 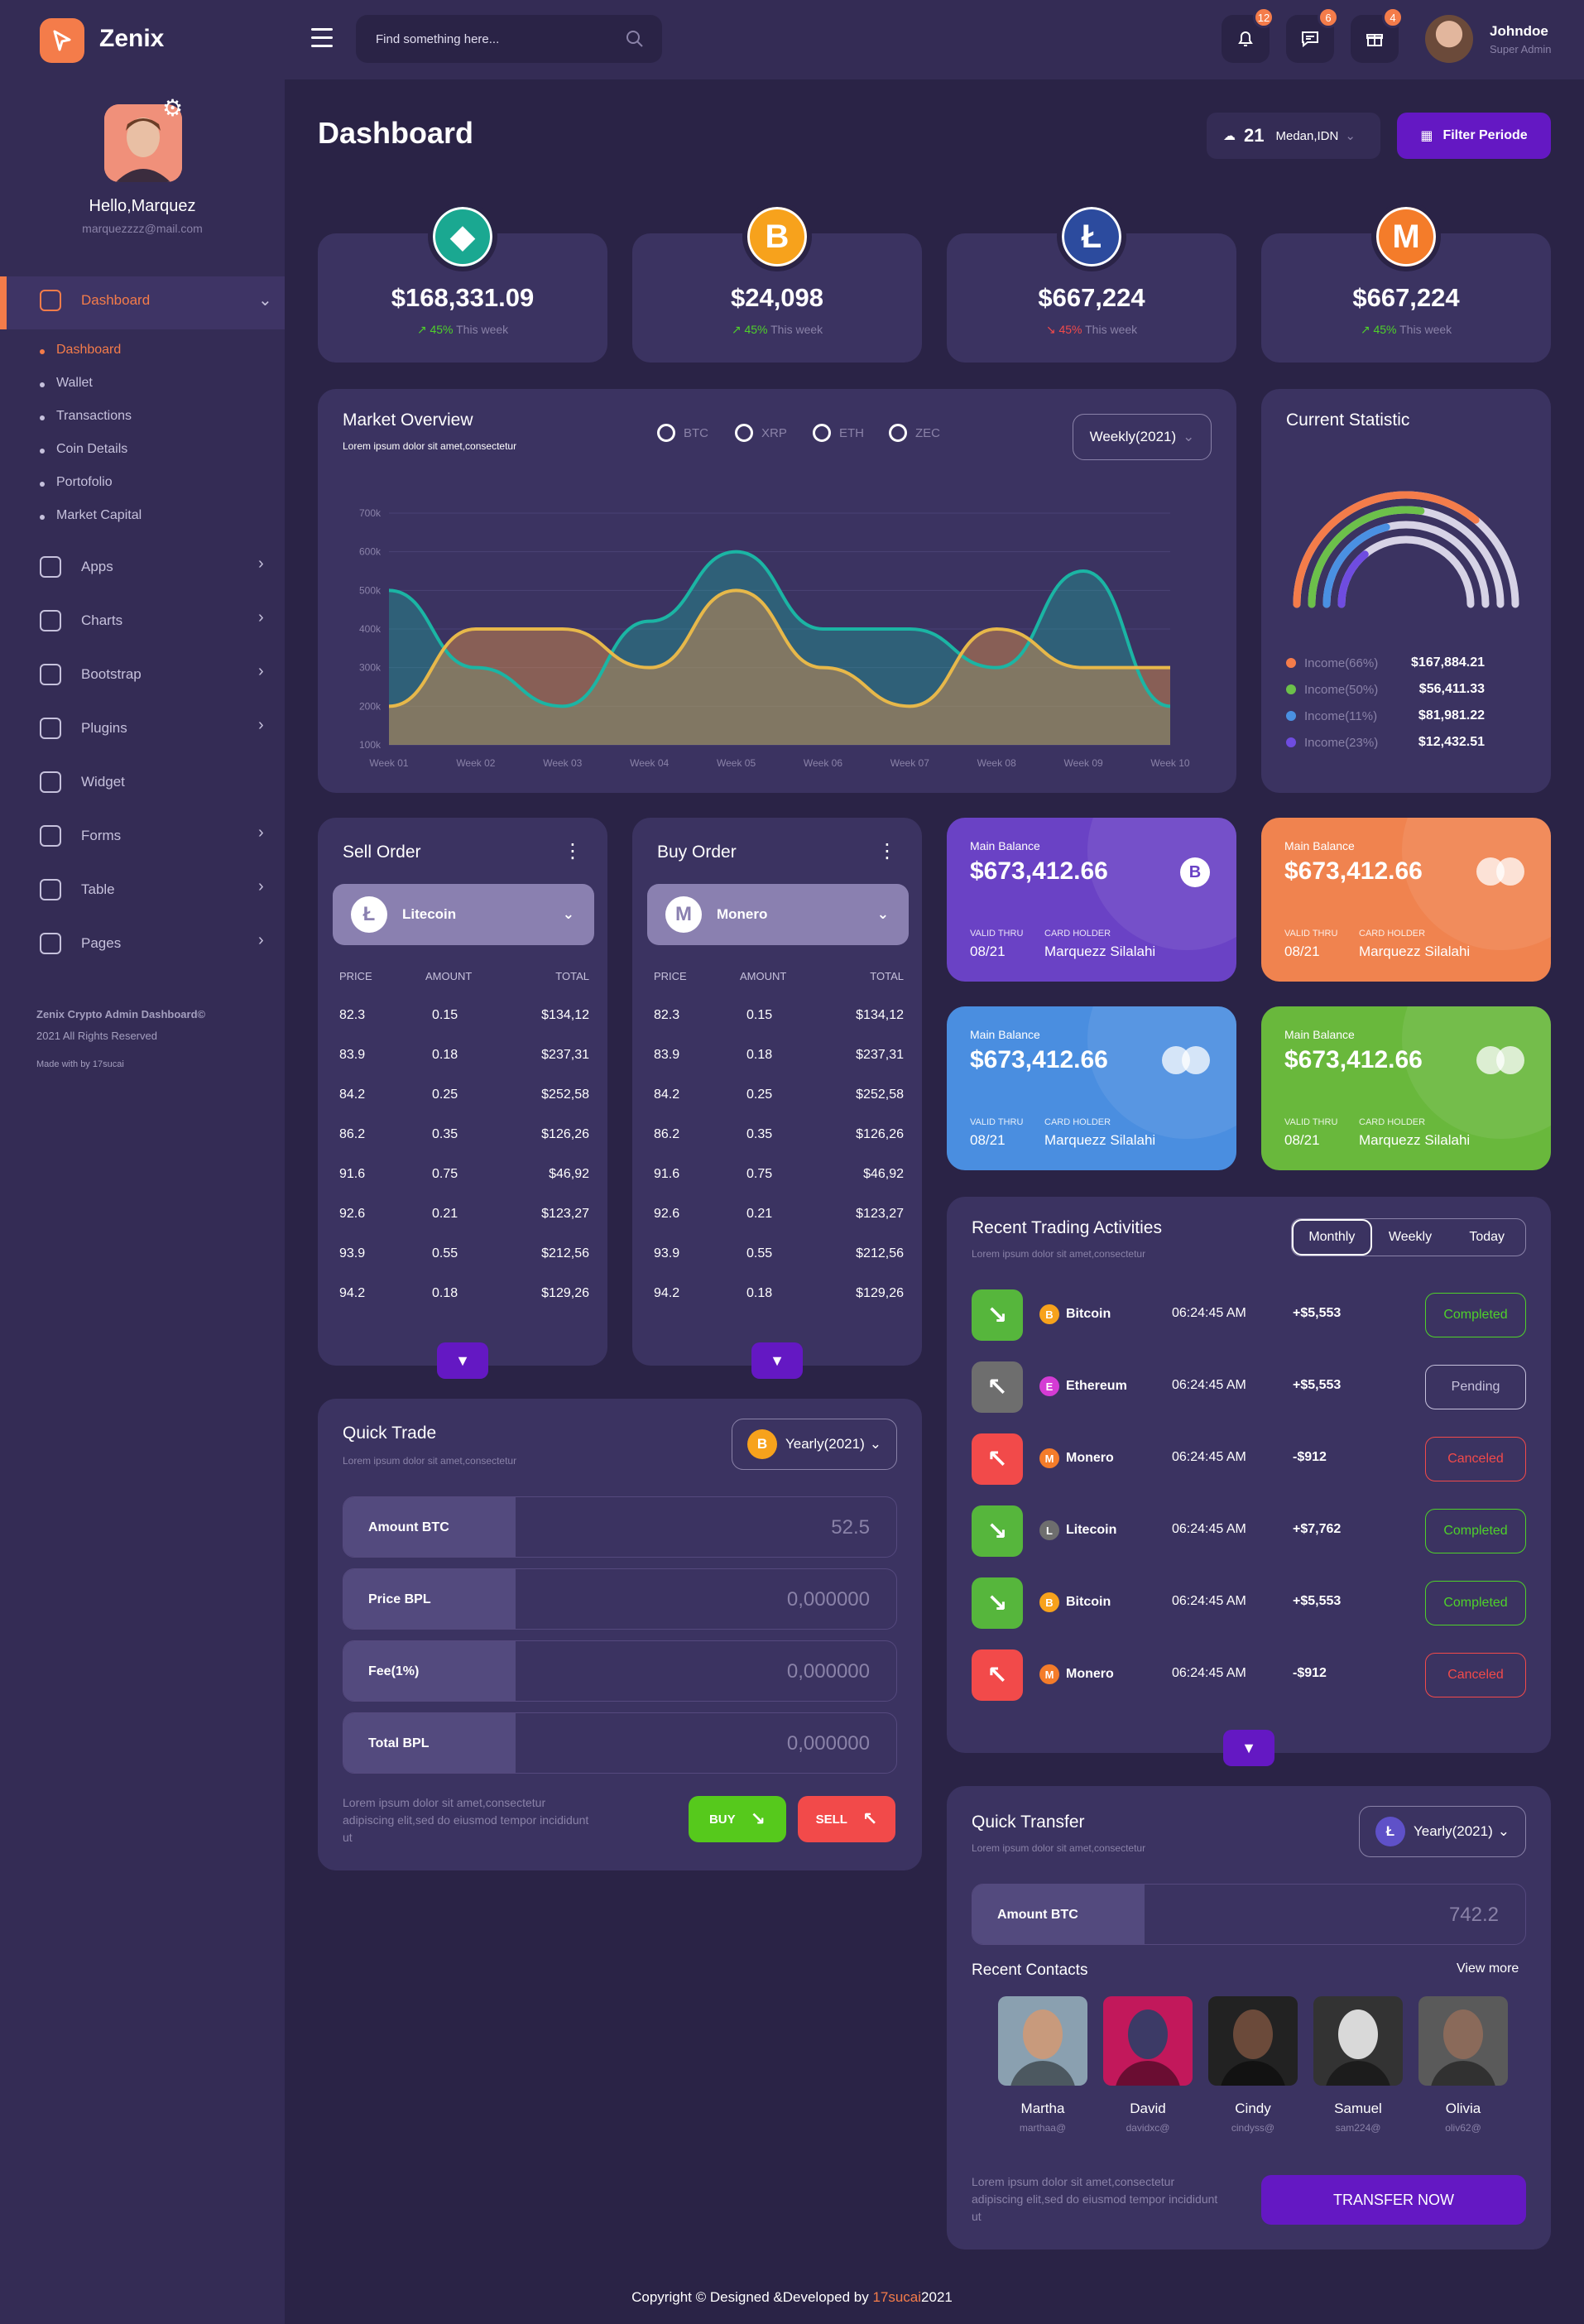 I want to click on transfer-amount-input, so click(x=1335, y=1915).